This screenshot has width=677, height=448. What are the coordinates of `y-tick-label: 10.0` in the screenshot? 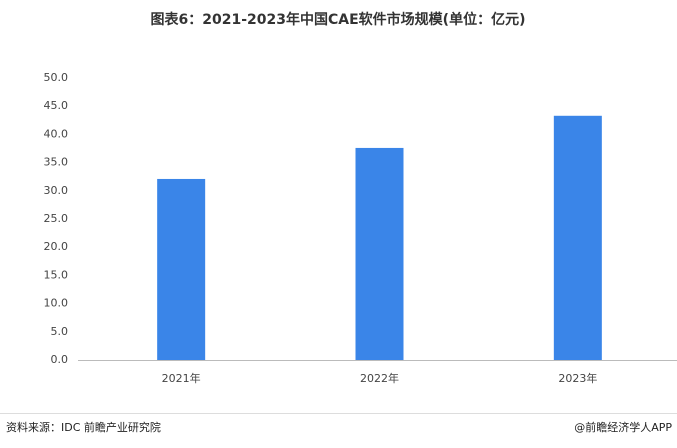 It's located at (56, 303).